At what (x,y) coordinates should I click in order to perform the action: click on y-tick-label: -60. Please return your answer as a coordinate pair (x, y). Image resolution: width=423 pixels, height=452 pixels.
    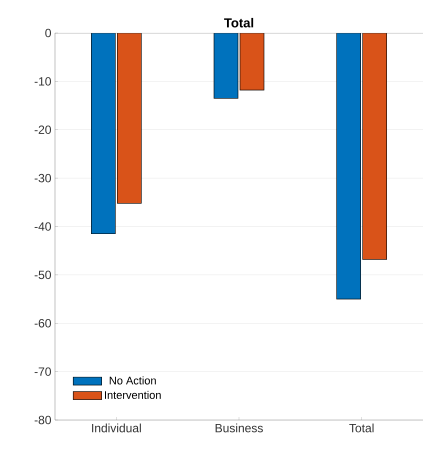
    Looking at the image, I should click on (42, 323).